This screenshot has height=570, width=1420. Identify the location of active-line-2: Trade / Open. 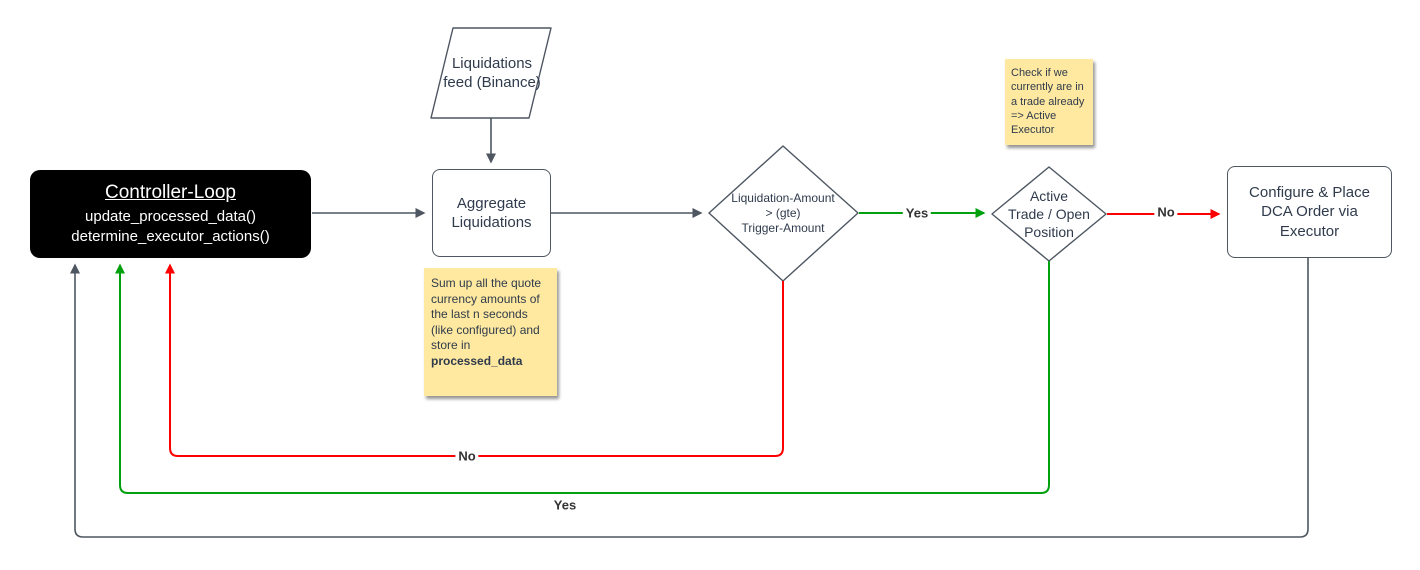
(1049, 213).